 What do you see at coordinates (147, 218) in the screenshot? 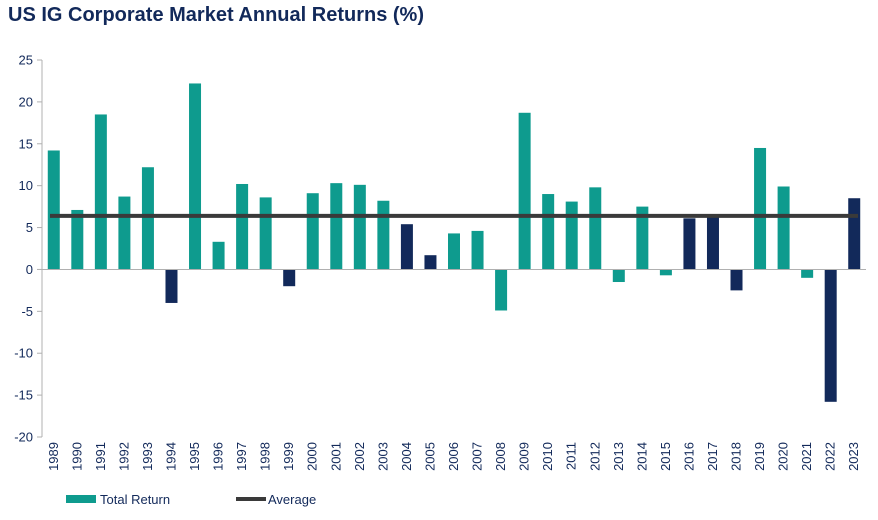
I see `bar-1993` at bounding box center [147, 218].